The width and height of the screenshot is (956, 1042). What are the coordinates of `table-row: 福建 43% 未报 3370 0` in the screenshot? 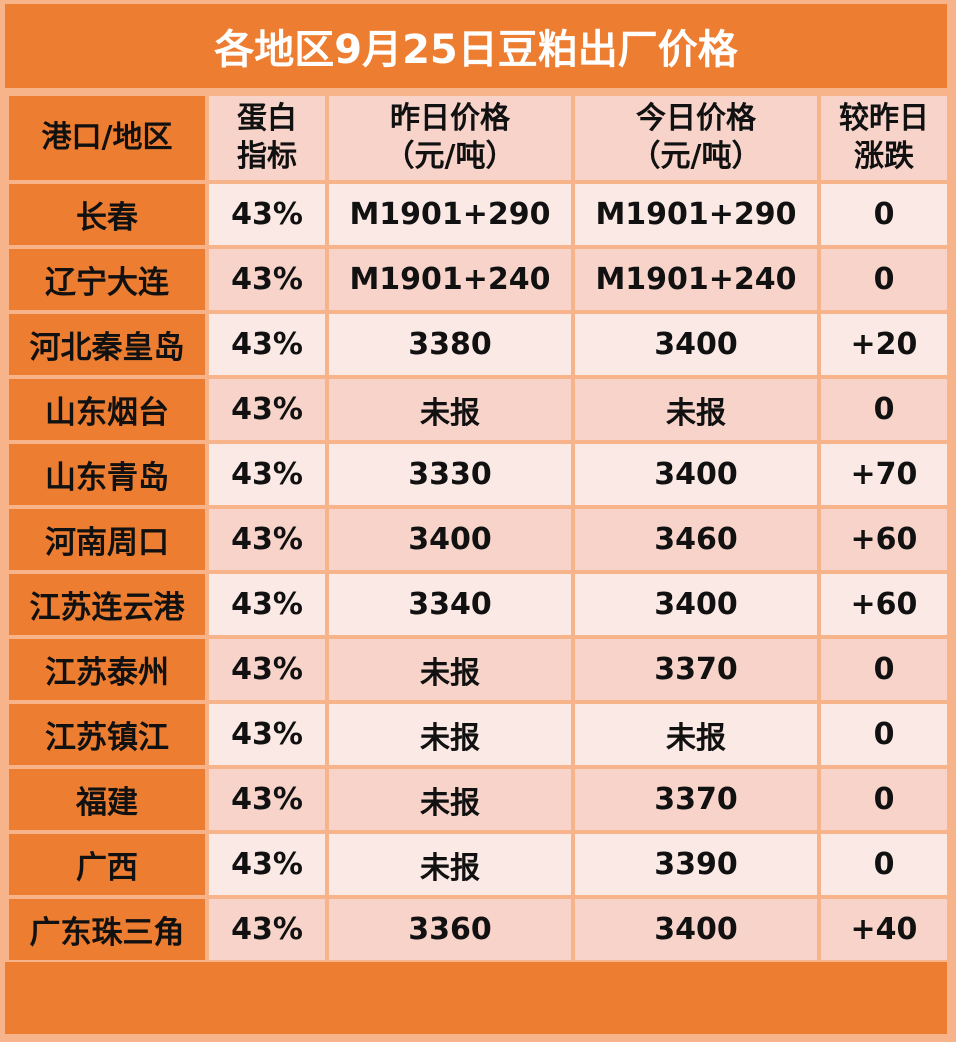 It's located at (478, 799).